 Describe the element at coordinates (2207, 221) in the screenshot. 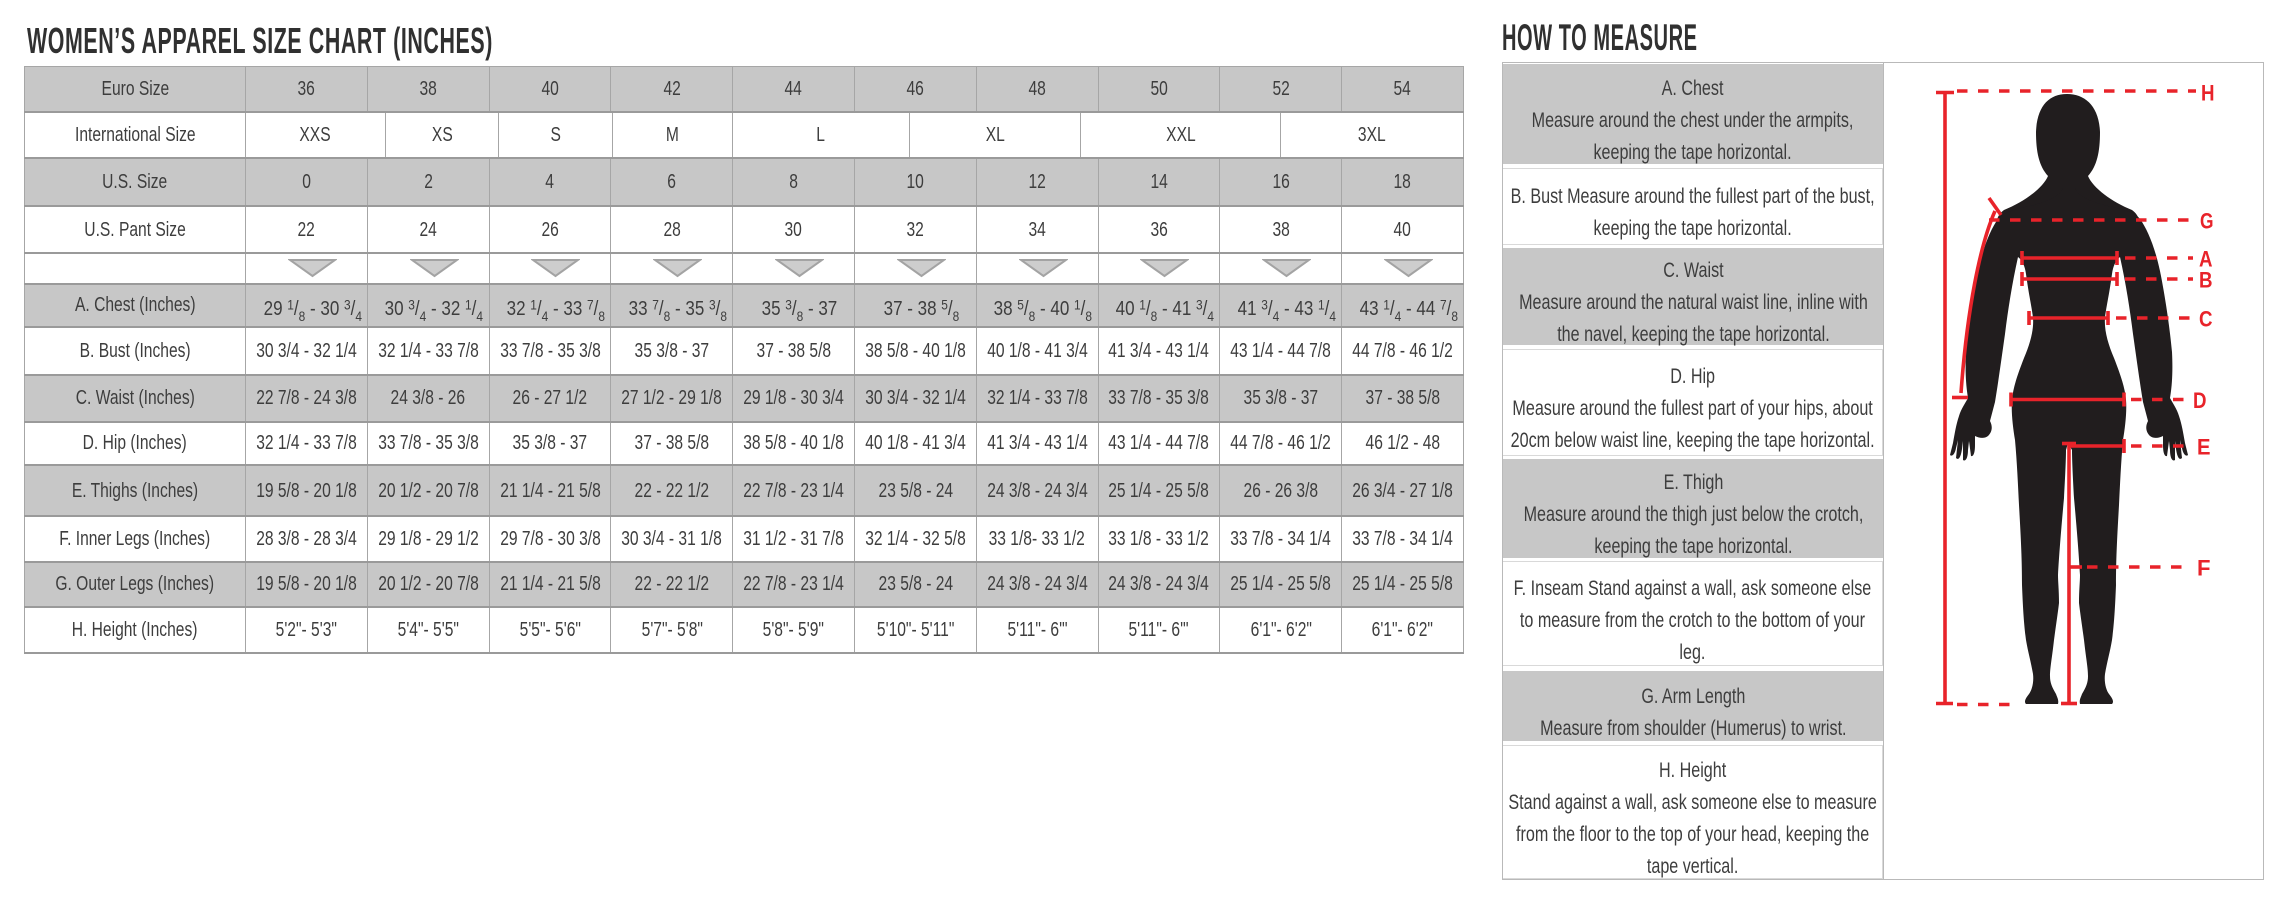

I see `svg-text: G` at that location.